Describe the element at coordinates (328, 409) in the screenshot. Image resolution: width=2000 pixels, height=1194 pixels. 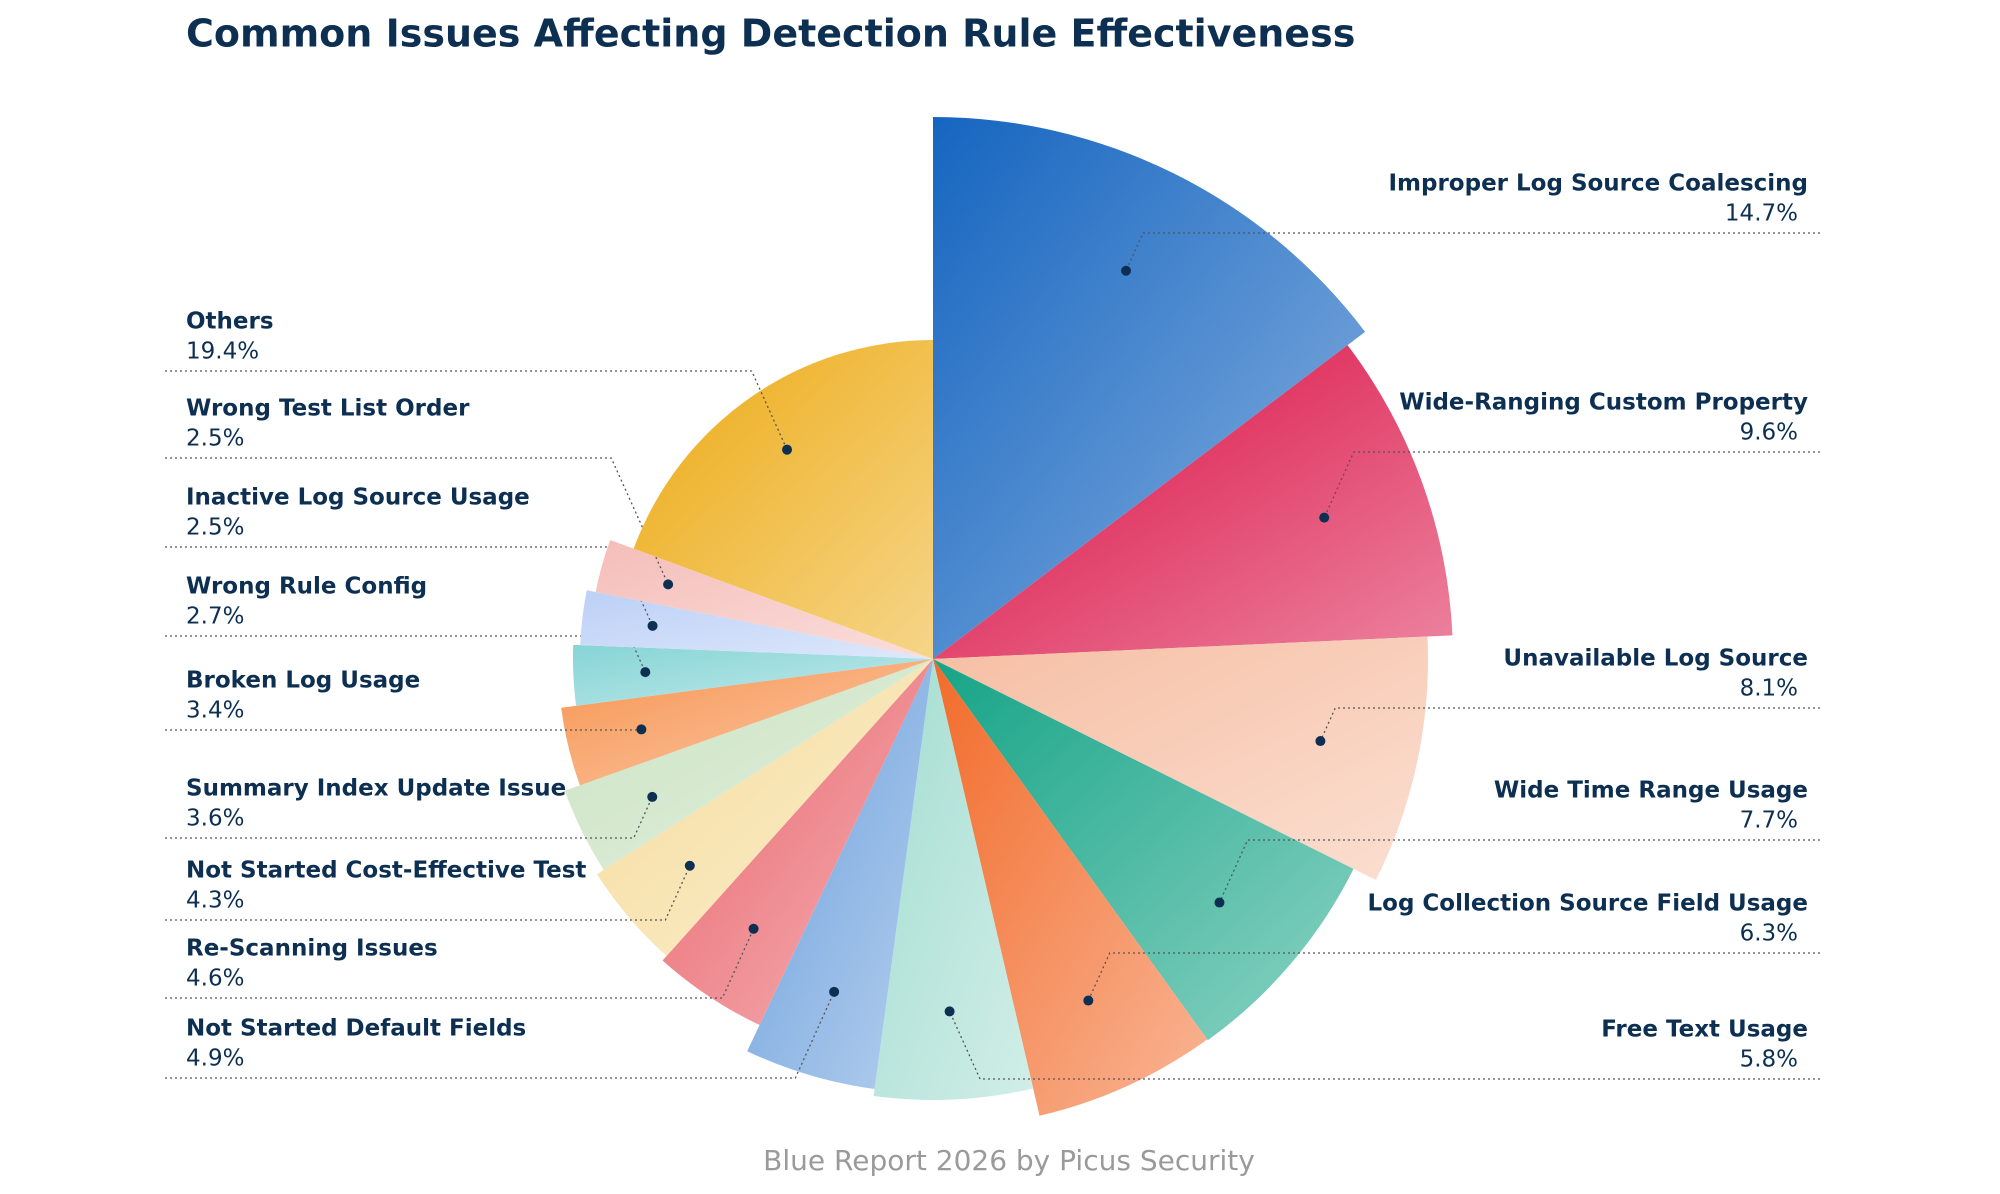
I see `slice-label: Wrong Test List Order` at that location.